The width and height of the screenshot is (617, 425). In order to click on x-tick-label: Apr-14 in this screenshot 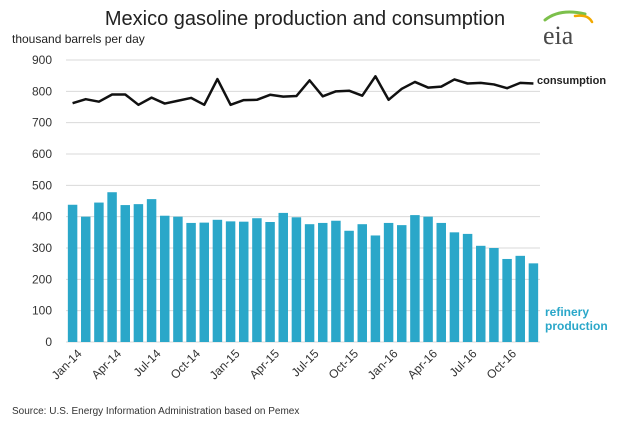, I will do `click(107, 364)`.